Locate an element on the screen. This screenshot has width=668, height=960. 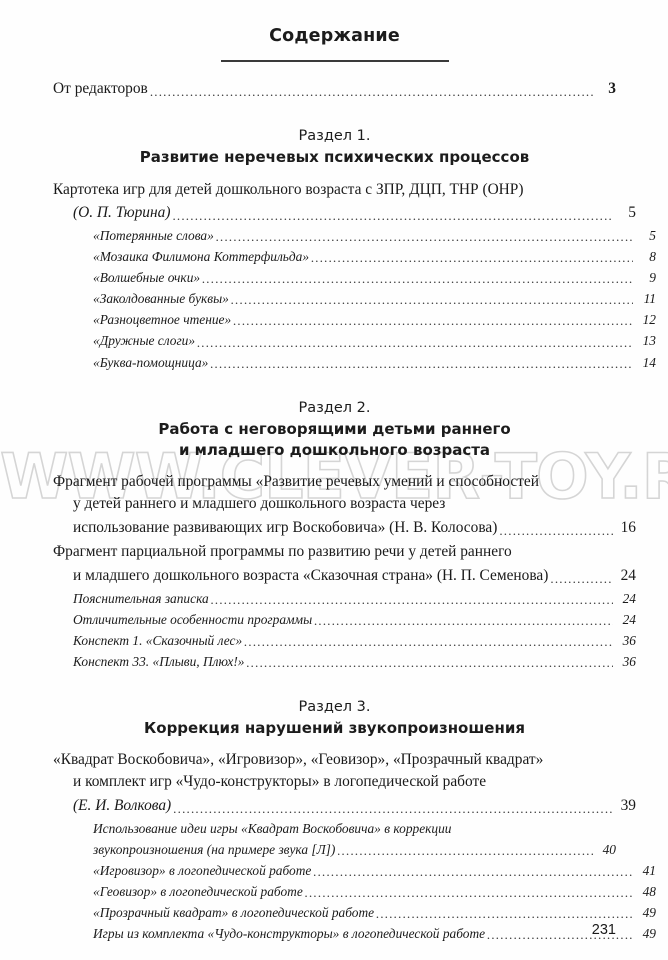
toc-entry-label: «Разноцветное чтение» is located at coordinates (162, 320).